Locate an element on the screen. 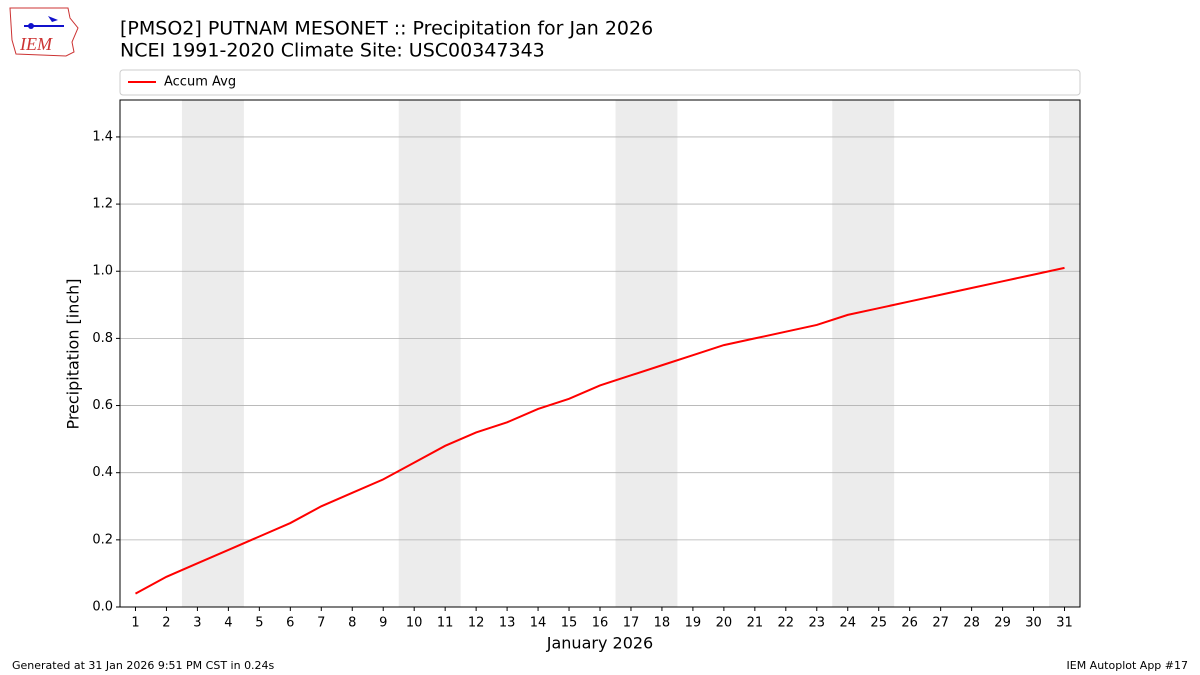  x-tick-label: 15 is located at coordinates (569, 623).